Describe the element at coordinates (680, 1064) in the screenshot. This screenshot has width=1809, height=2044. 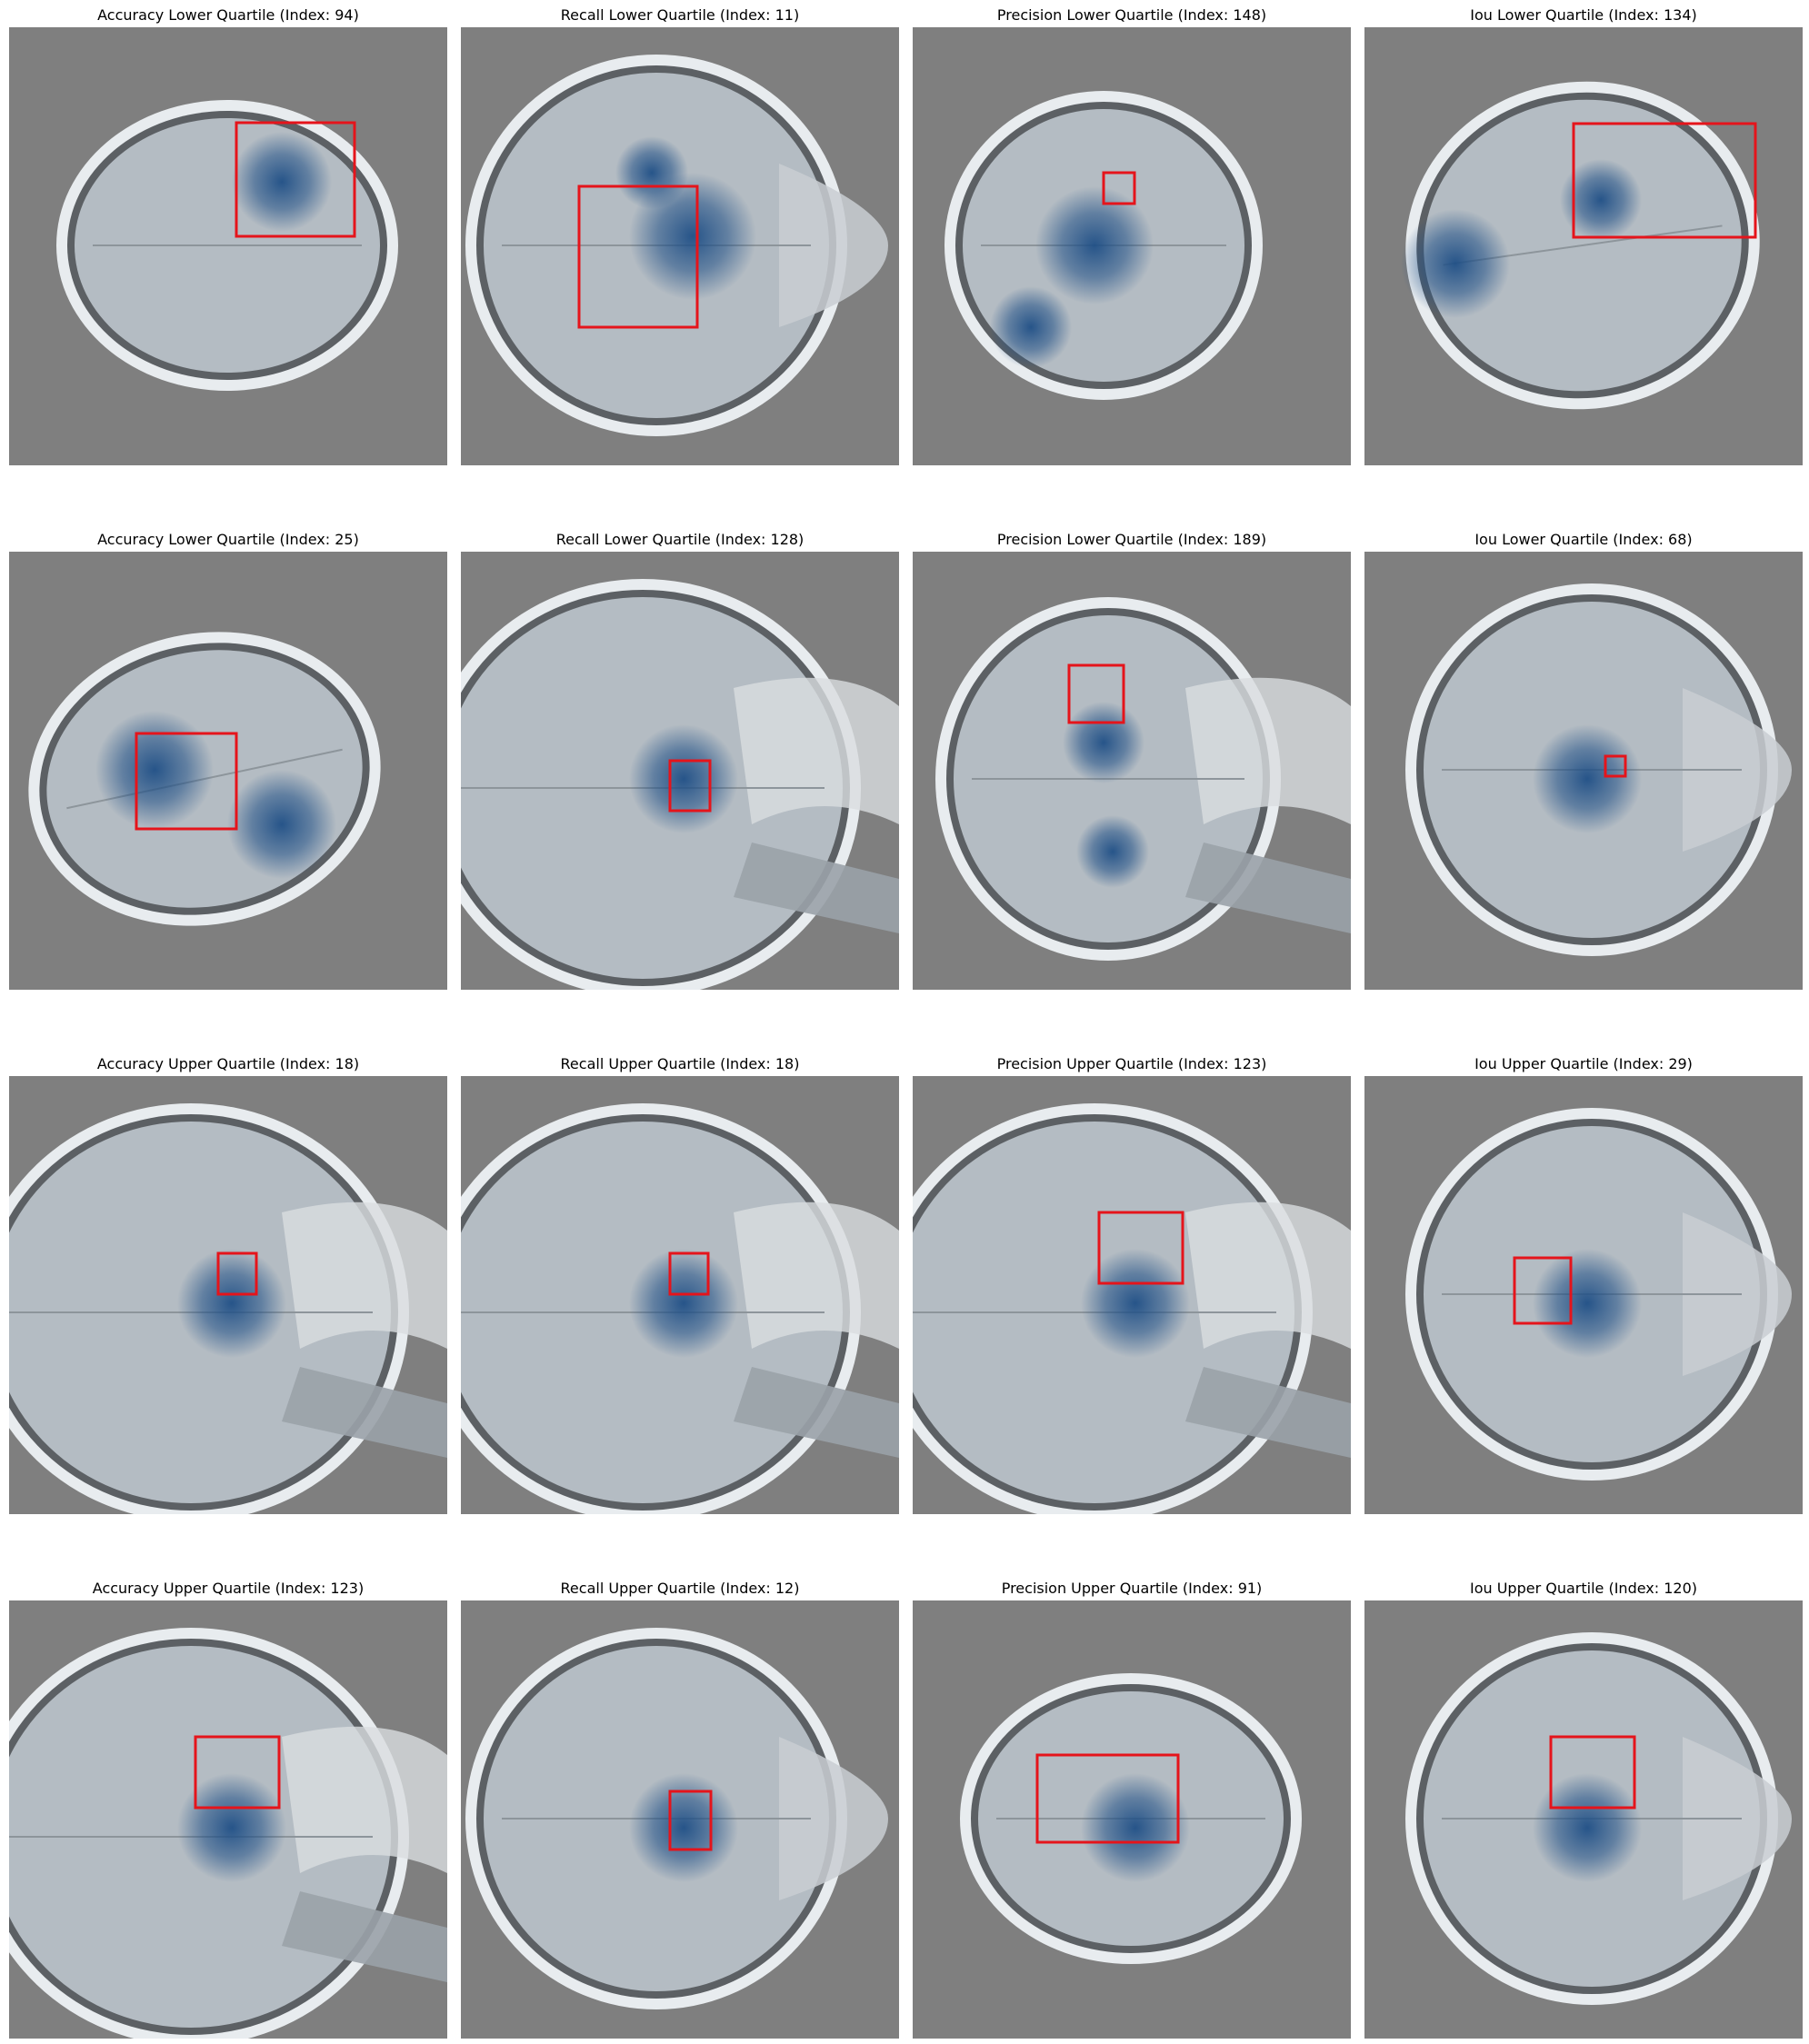
I see `panel-title: Recall Upper Quartile (Index: 18)` at that location.